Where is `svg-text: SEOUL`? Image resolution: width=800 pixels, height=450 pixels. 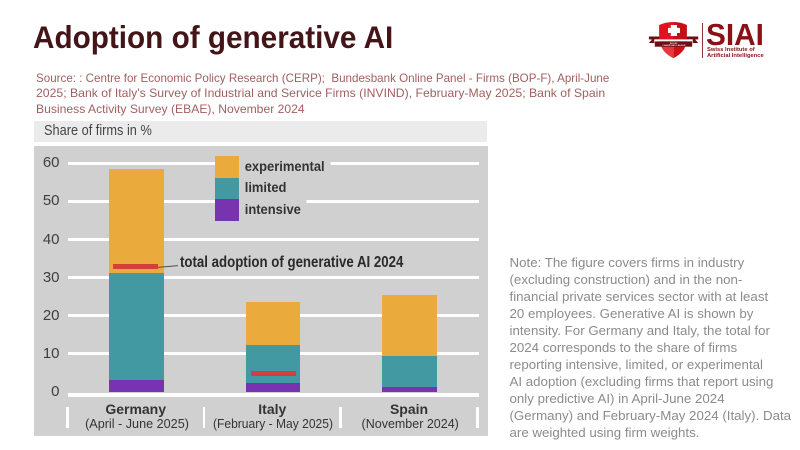
svg-text: SEOUL is located at coordinates (674, 44).